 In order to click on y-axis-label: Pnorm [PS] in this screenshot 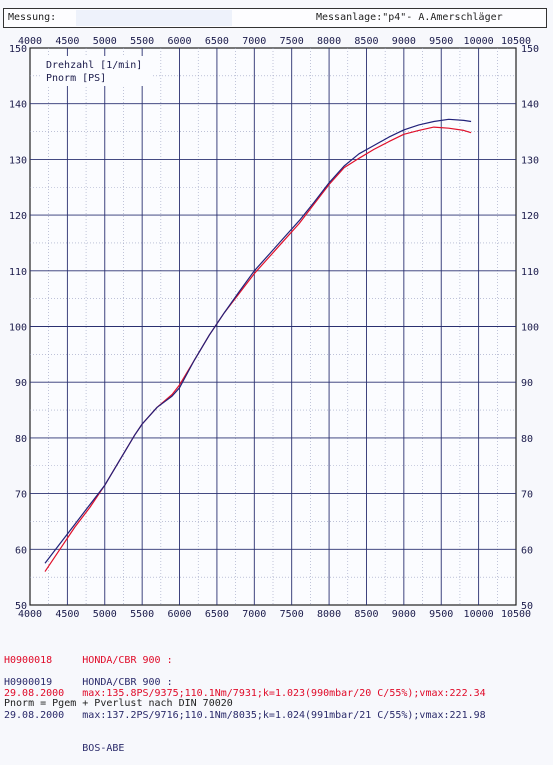, I will do `click(76, 78)`.